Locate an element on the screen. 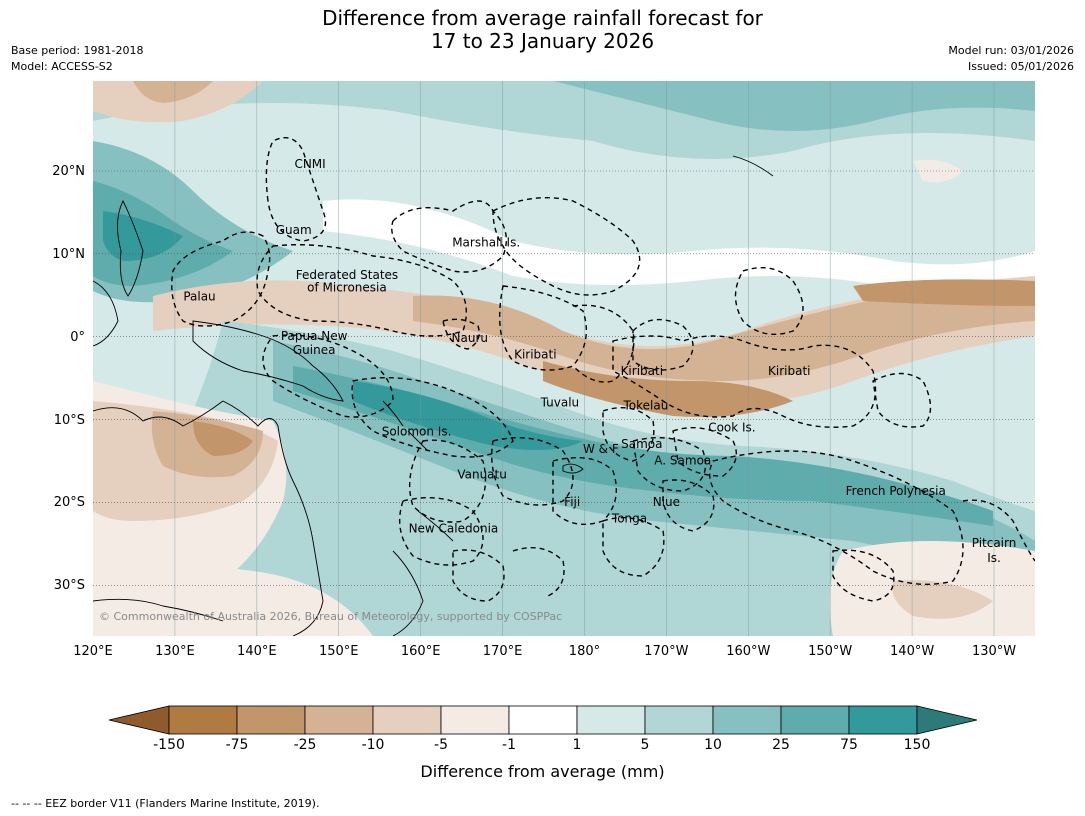 This screenshot has width=1085, height=816. region-label-guam: Guam is located at coordinates (294, 230).